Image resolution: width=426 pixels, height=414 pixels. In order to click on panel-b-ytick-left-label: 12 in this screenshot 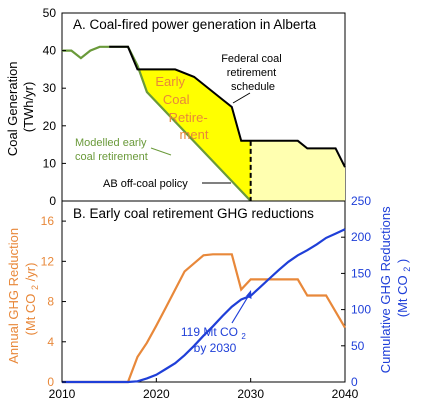, I will do `click(48, 261)`.